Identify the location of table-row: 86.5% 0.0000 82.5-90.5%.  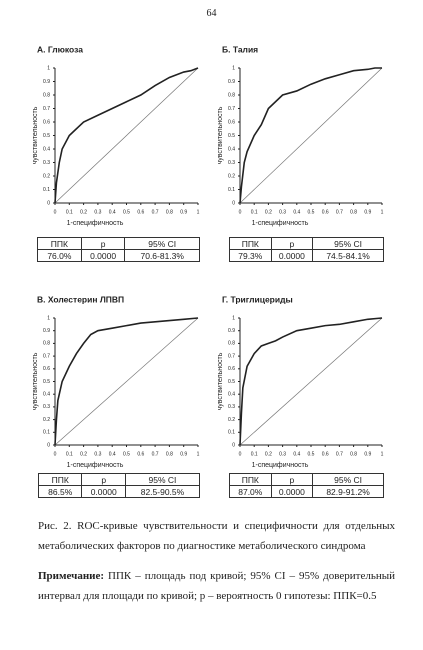
(119, 491).